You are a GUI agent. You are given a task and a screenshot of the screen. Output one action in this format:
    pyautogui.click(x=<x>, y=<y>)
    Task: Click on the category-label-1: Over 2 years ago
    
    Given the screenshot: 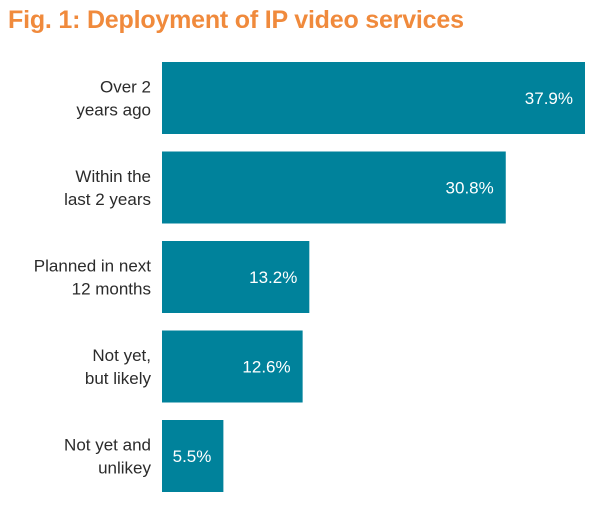 What is the action you would take?
    pyautogui.click(x=113, y=99)
    